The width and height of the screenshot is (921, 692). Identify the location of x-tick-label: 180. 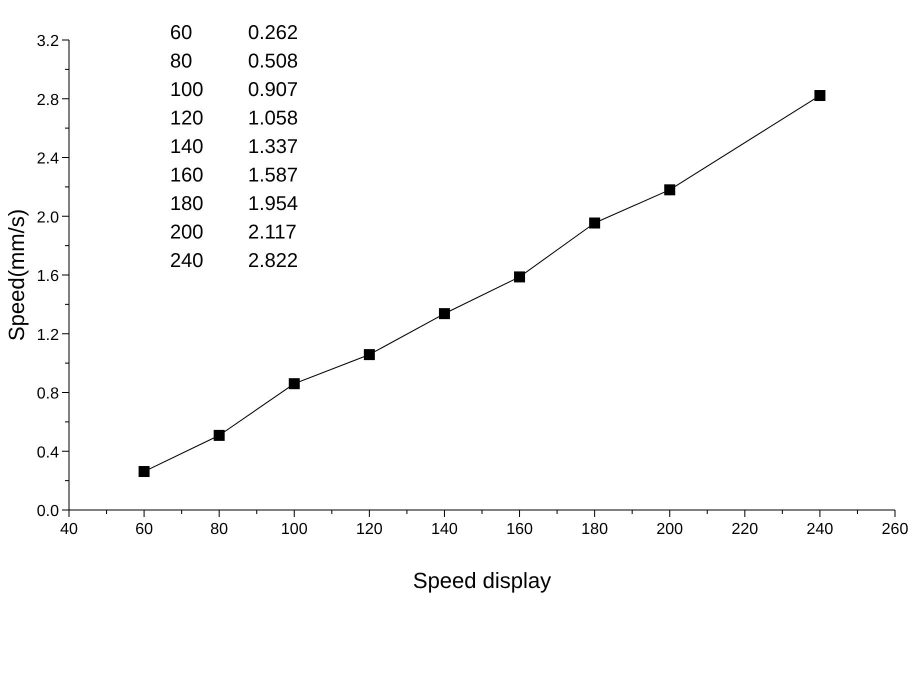
(594, 529).